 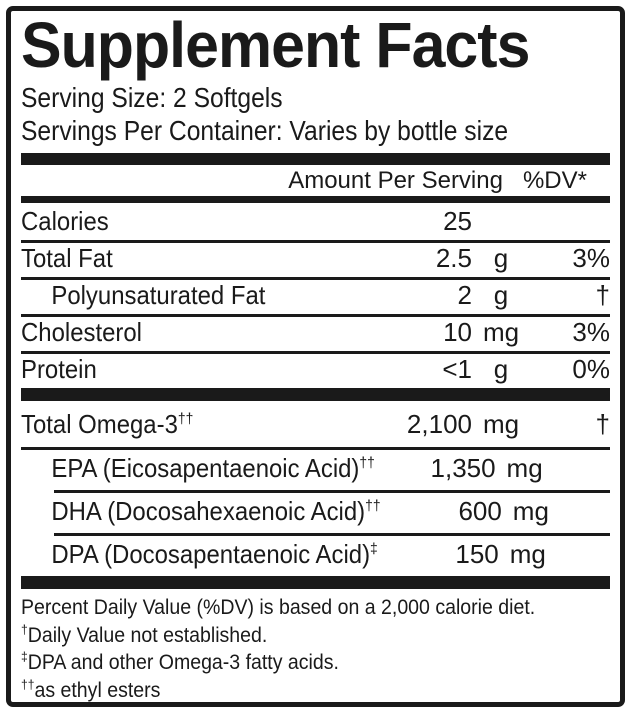 I want to click on nutrient-amount: 2.5, so click(x=453, y=258).